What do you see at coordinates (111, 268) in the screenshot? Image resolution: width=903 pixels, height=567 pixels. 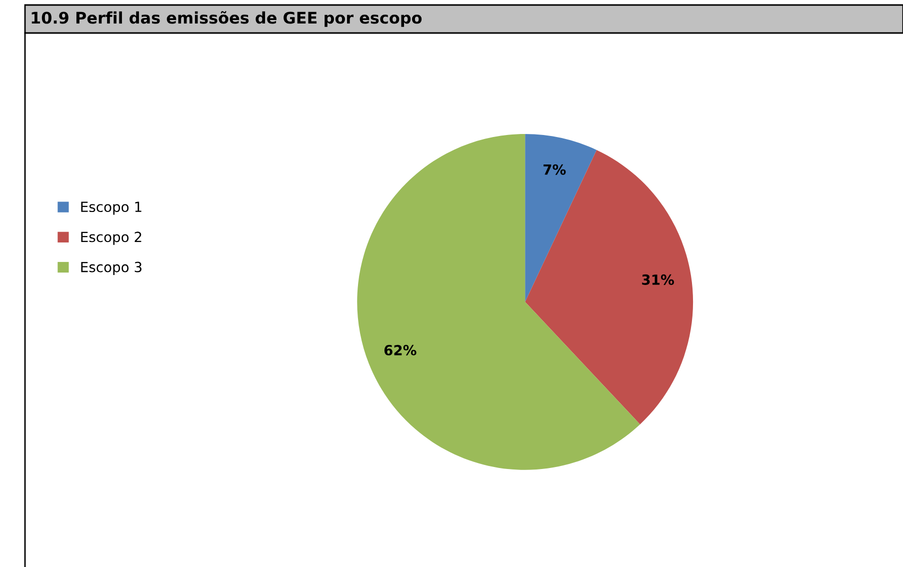 I see `legend-label: Escopo 3` at bounding box center [111, 268].